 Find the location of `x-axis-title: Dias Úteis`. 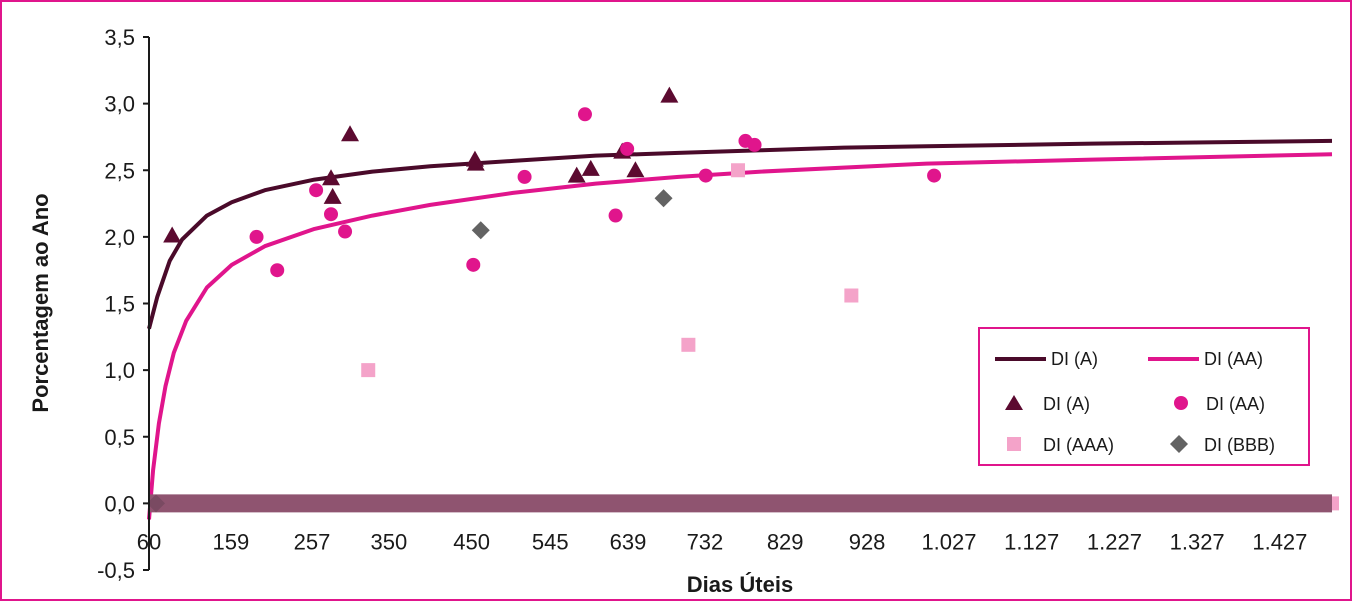

x-axis-title: Dias Úteis is located at coordinates (740, 584).